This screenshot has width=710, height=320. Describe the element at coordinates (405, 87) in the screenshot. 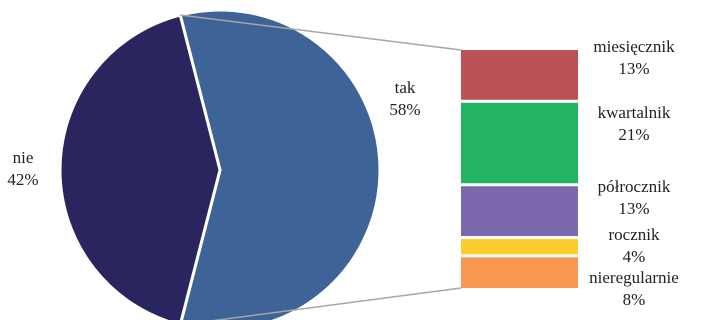

I see `slice-label-tak: tak` at that location.